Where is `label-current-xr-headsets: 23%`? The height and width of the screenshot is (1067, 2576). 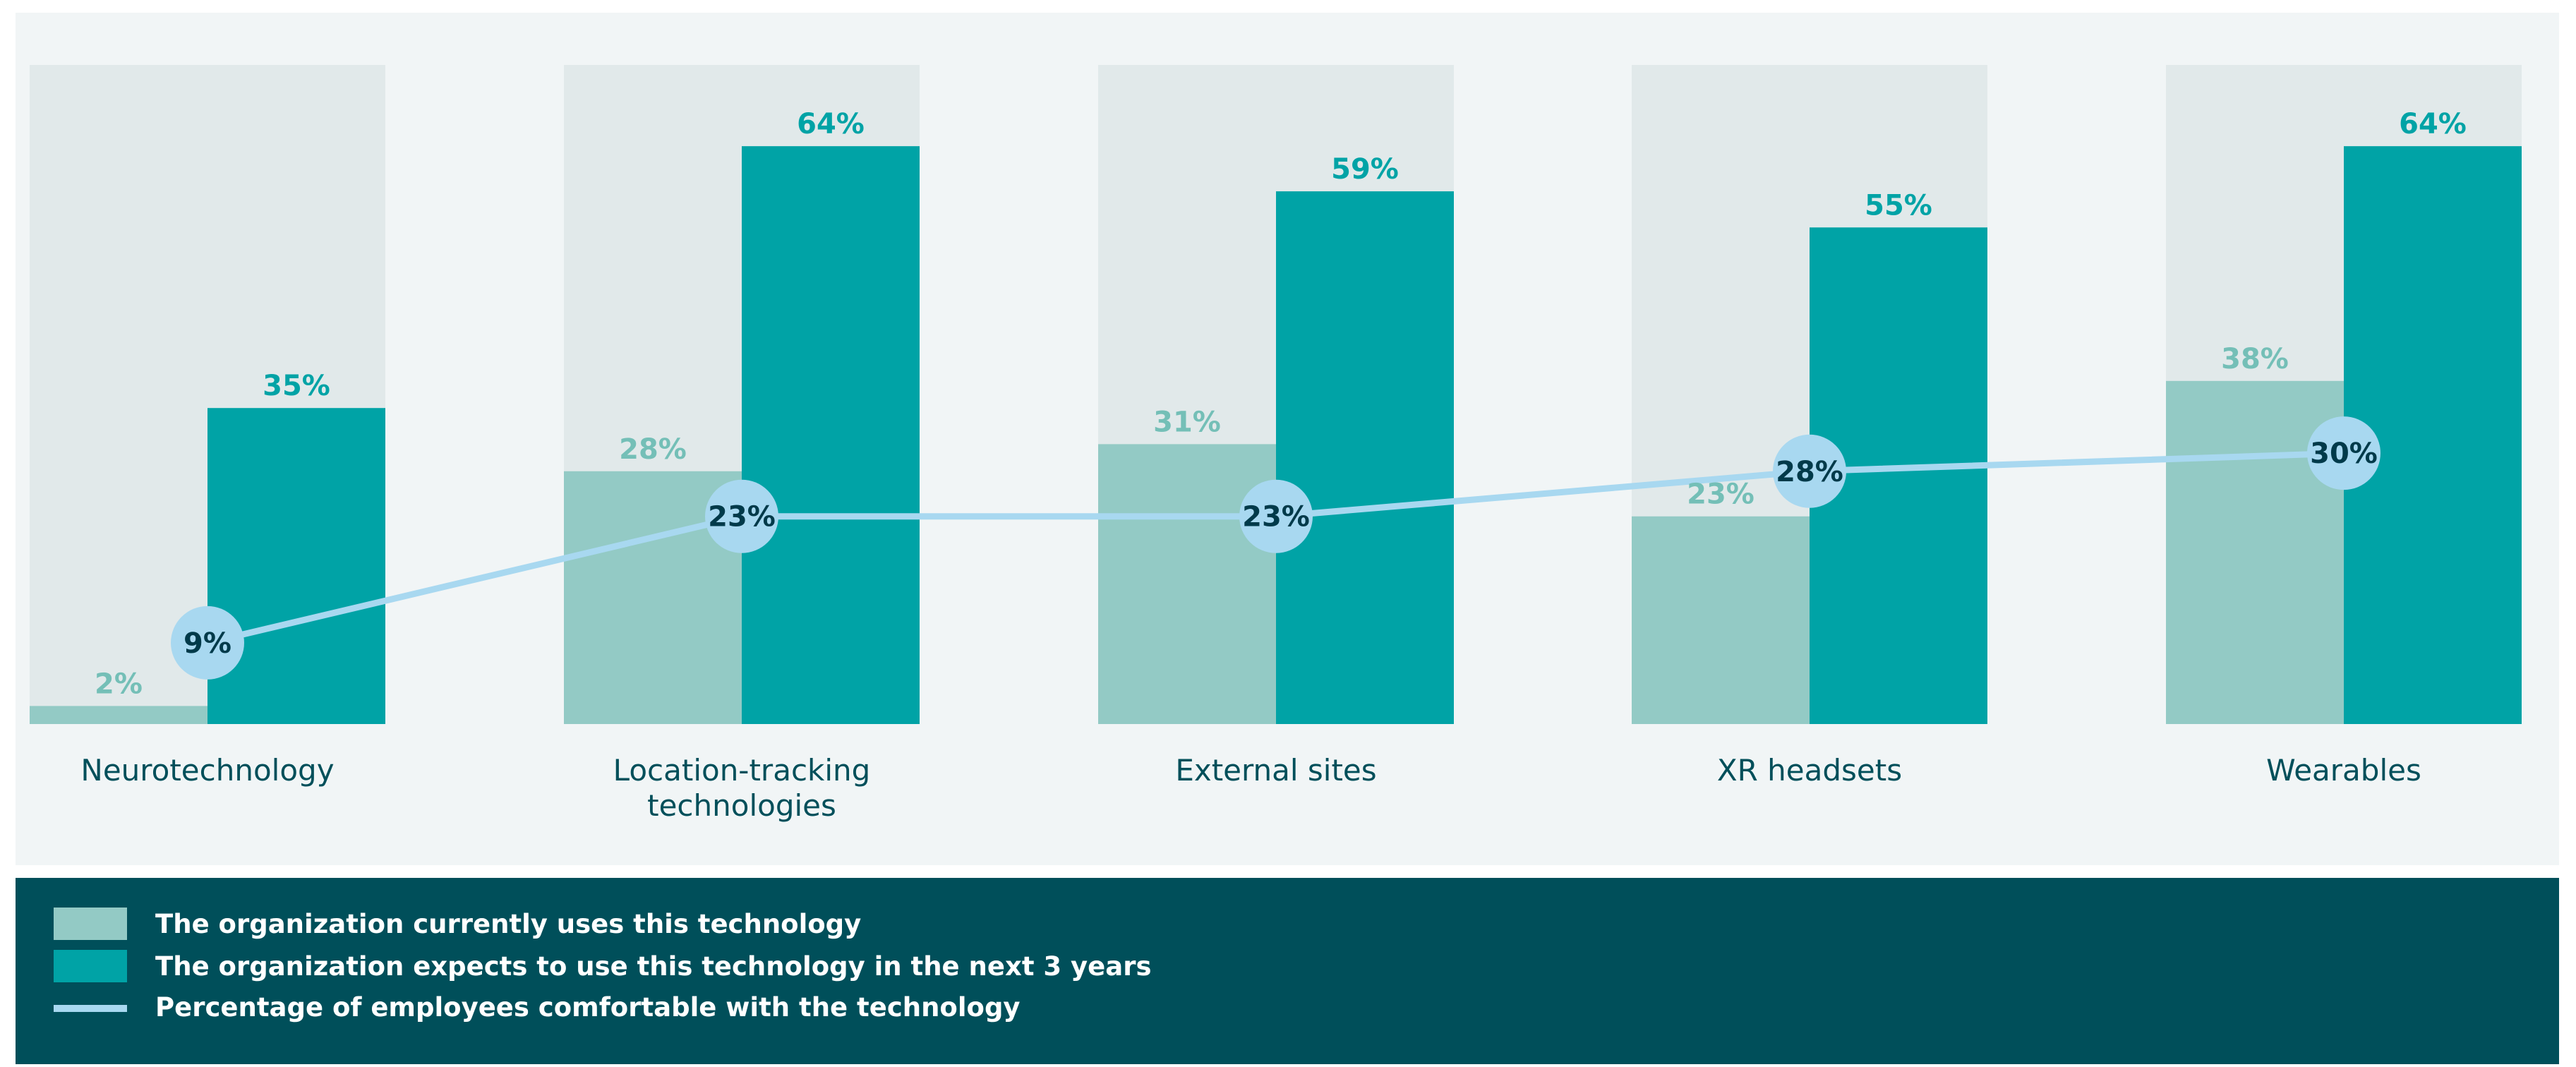
label-current-xr-headsets: 23% is located at coordinates (1721, 494).